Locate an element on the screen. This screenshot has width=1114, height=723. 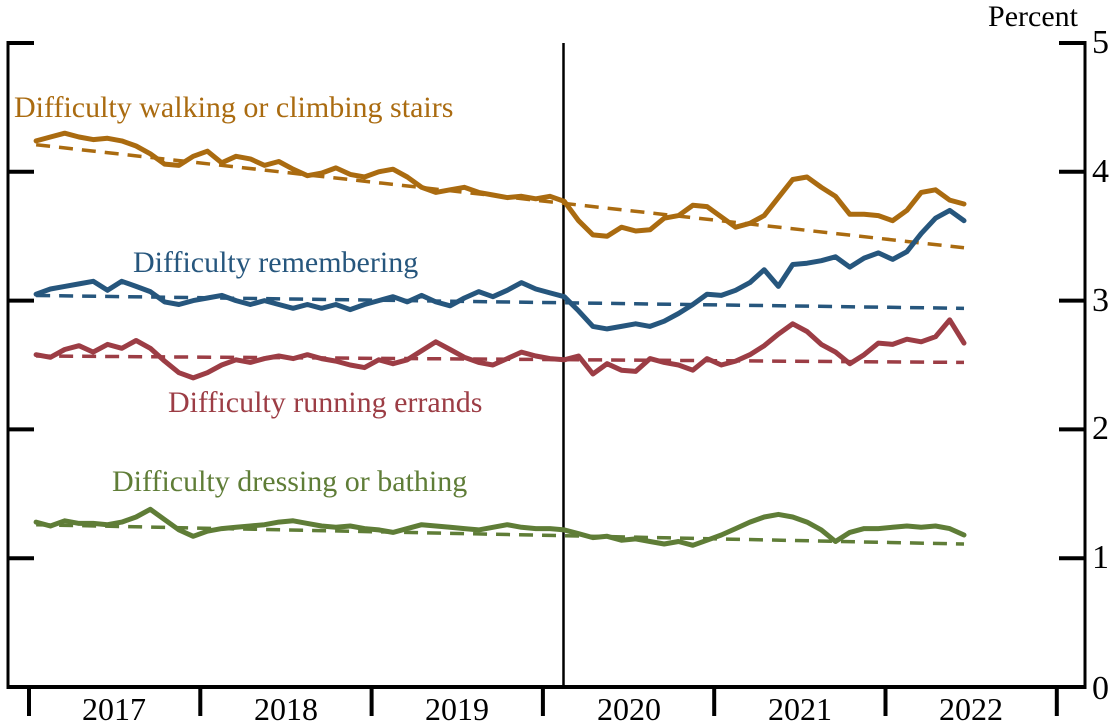
y-axis-unit-label: Percent is located at coordinates (1033, 16).